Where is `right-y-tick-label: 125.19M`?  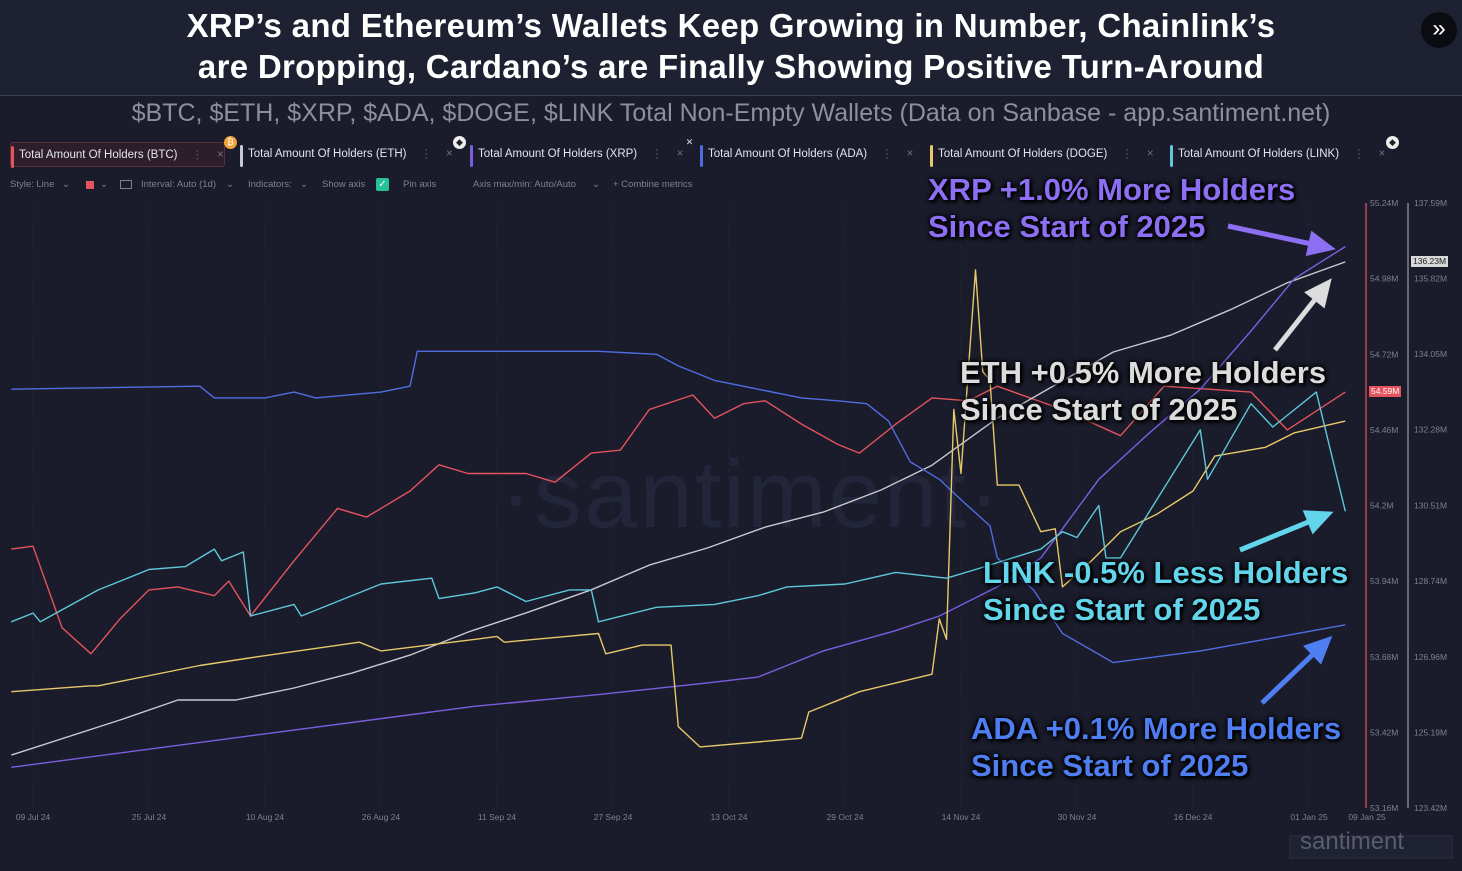 right-y-tick-label: 125.19M is located at coordinates (1430, 732).